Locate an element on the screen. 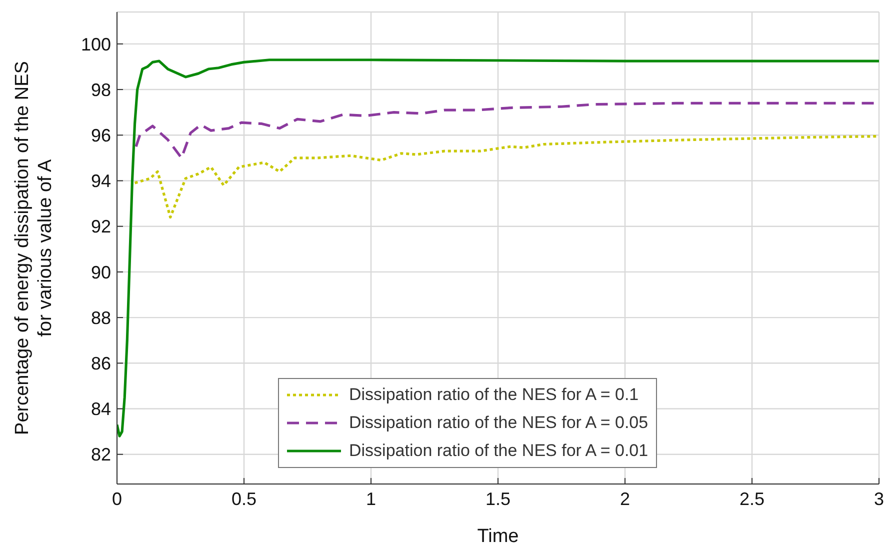  x-tick-label: 0.5 is located at coordinates (244, 498).